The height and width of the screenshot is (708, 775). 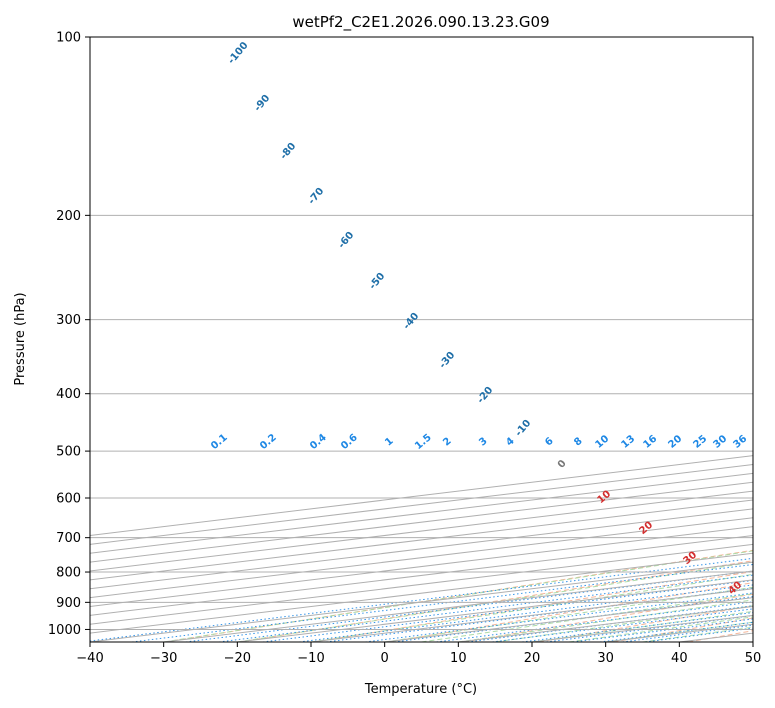 I want to click on x-tick-label: 40, so click(x=679, y=658).